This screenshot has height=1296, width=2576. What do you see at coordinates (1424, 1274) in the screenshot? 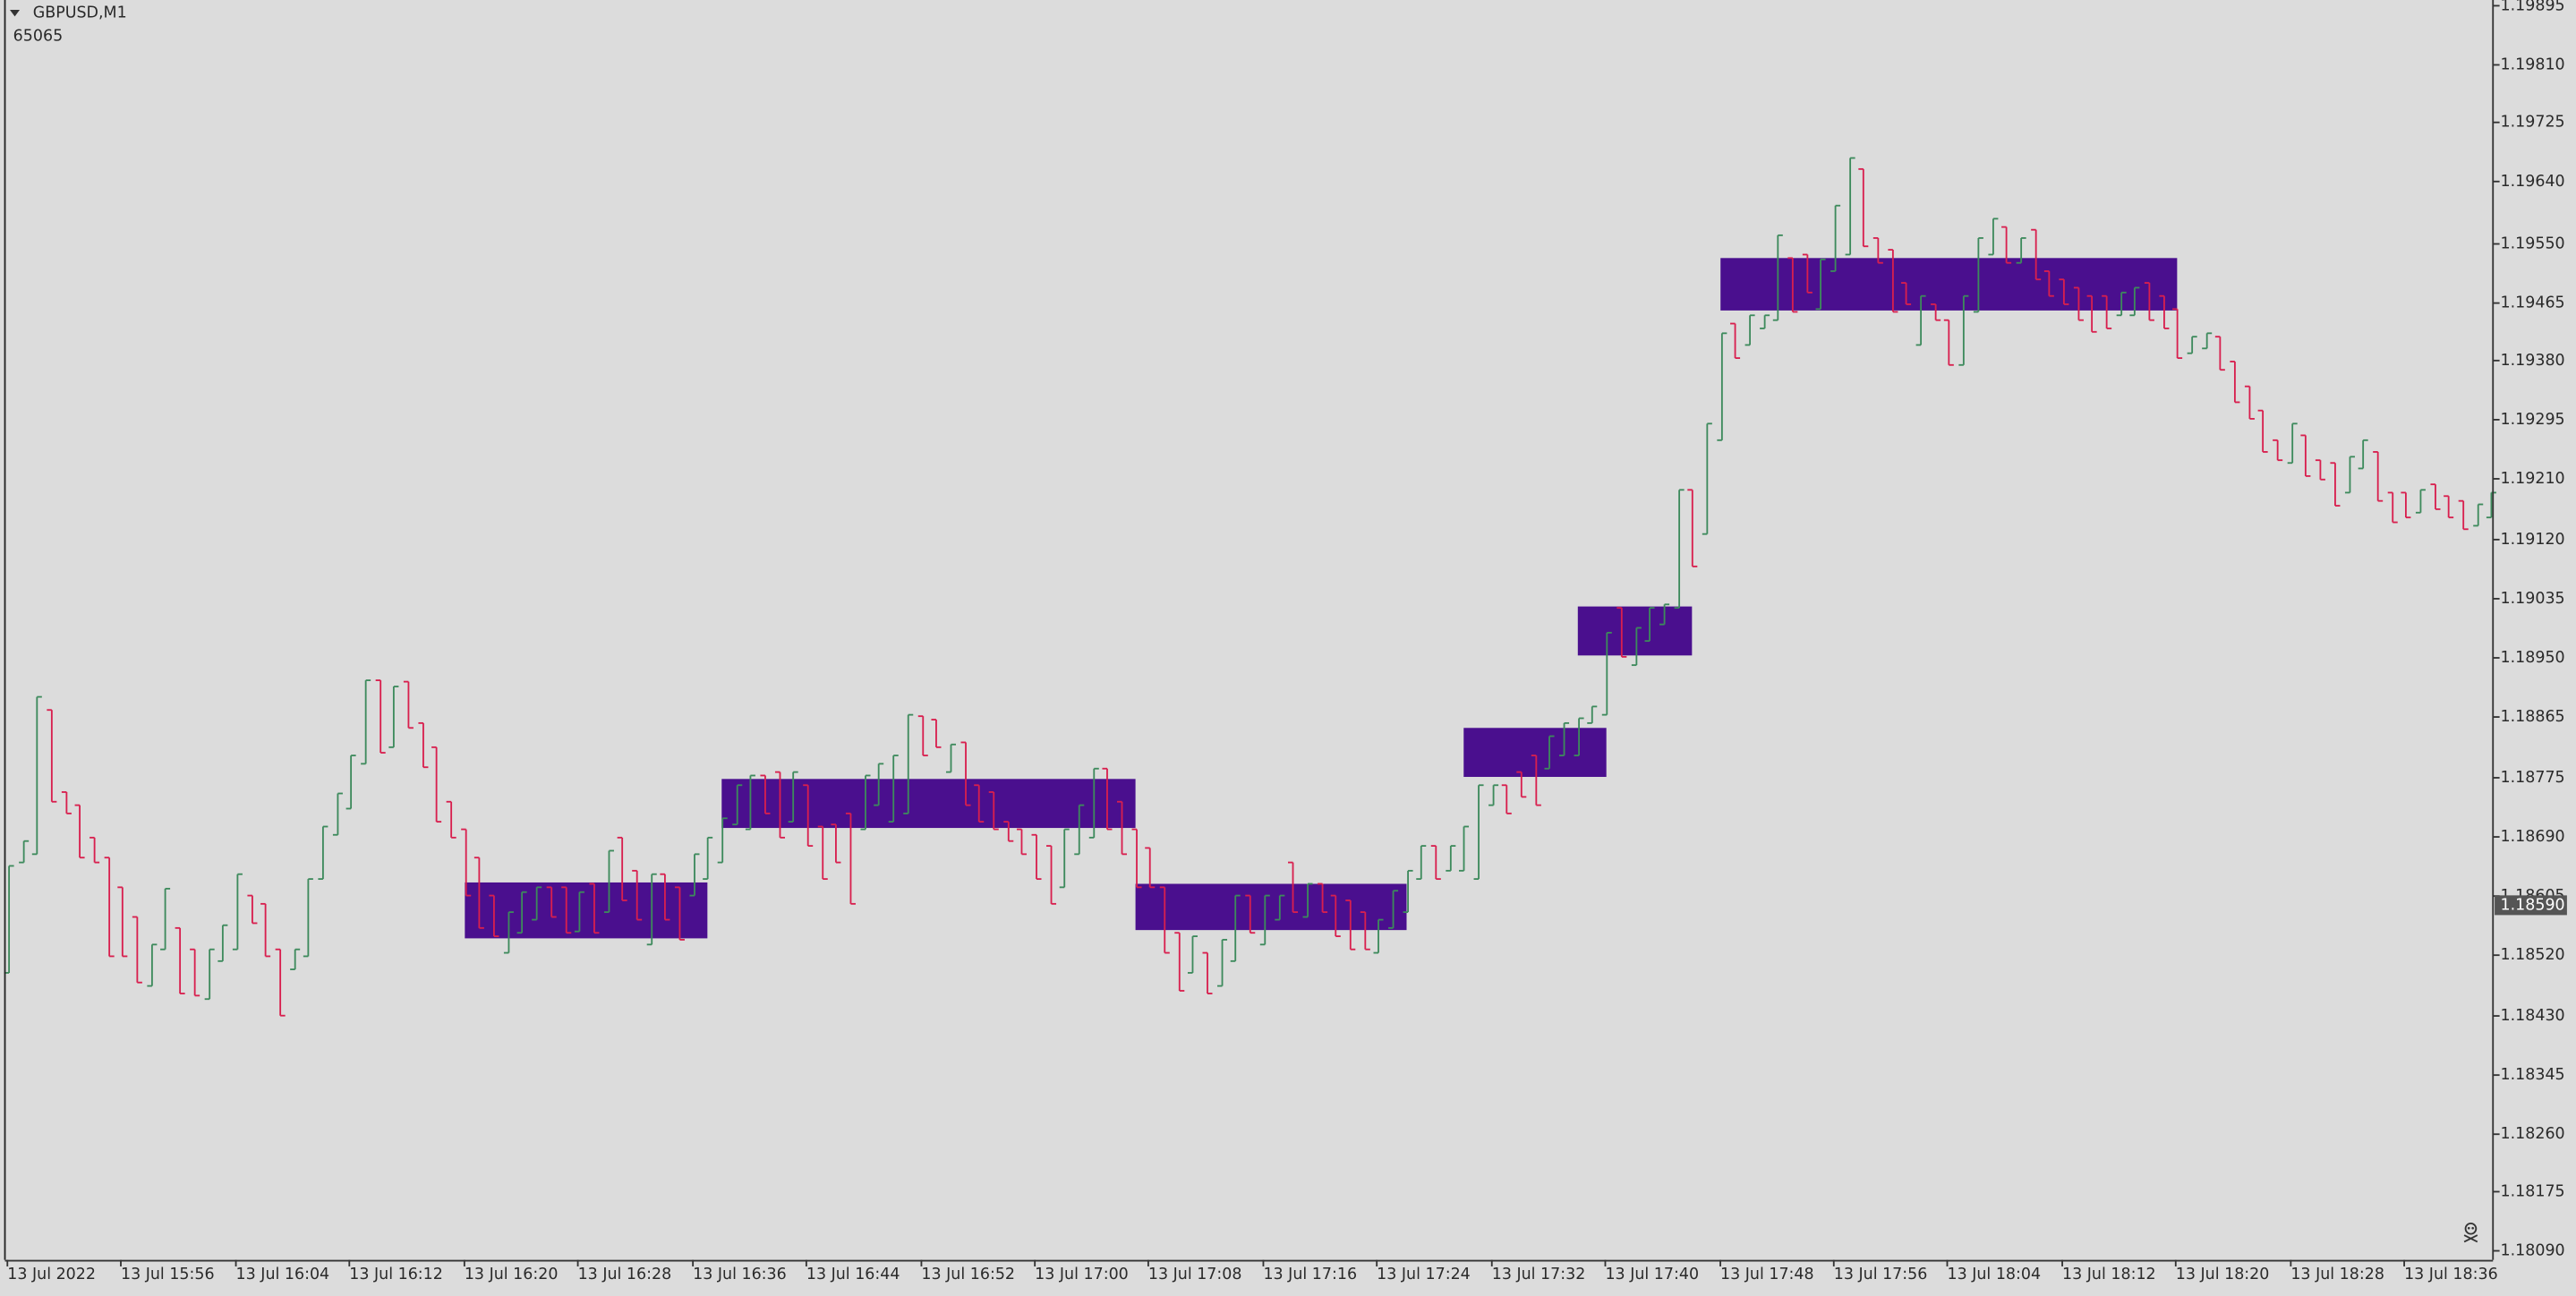
I see `x-tick-label: 13 Jul 17:24` at bounding box center [1424, 1274].